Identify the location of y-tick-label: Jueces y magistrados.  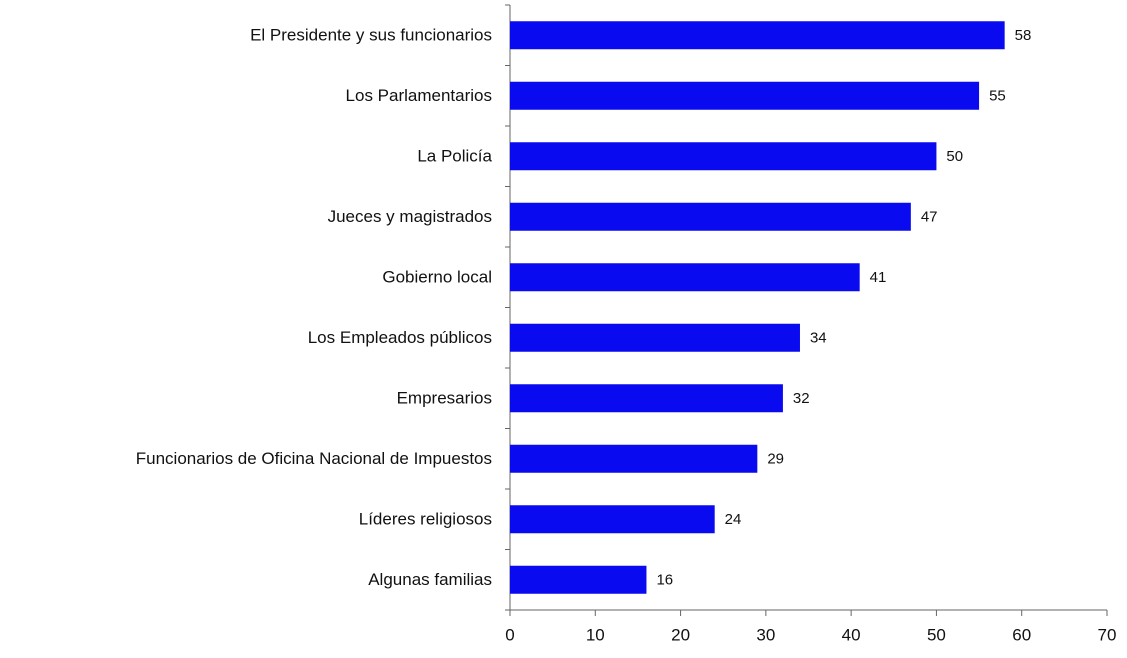
(410, 216).